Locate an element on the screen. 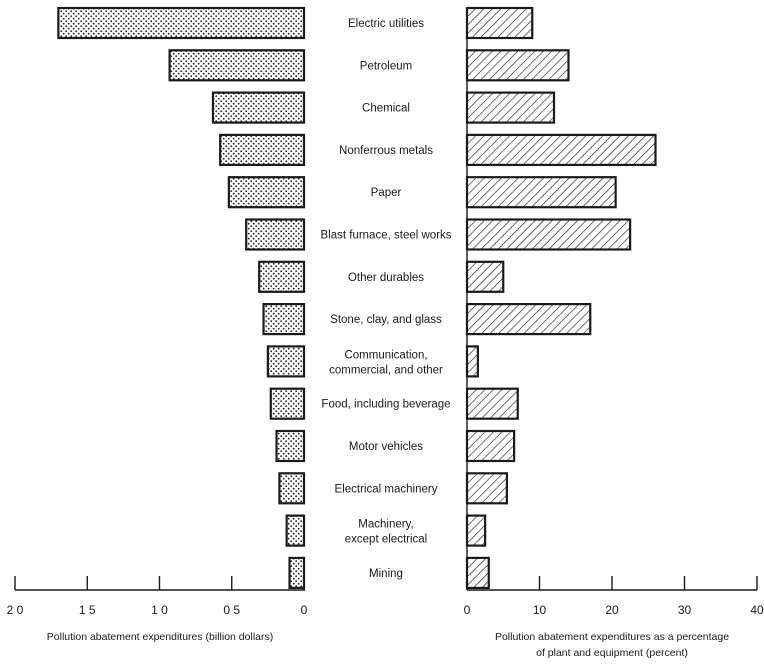  right-tick-label: 40 is located at coordinates (757, 610).